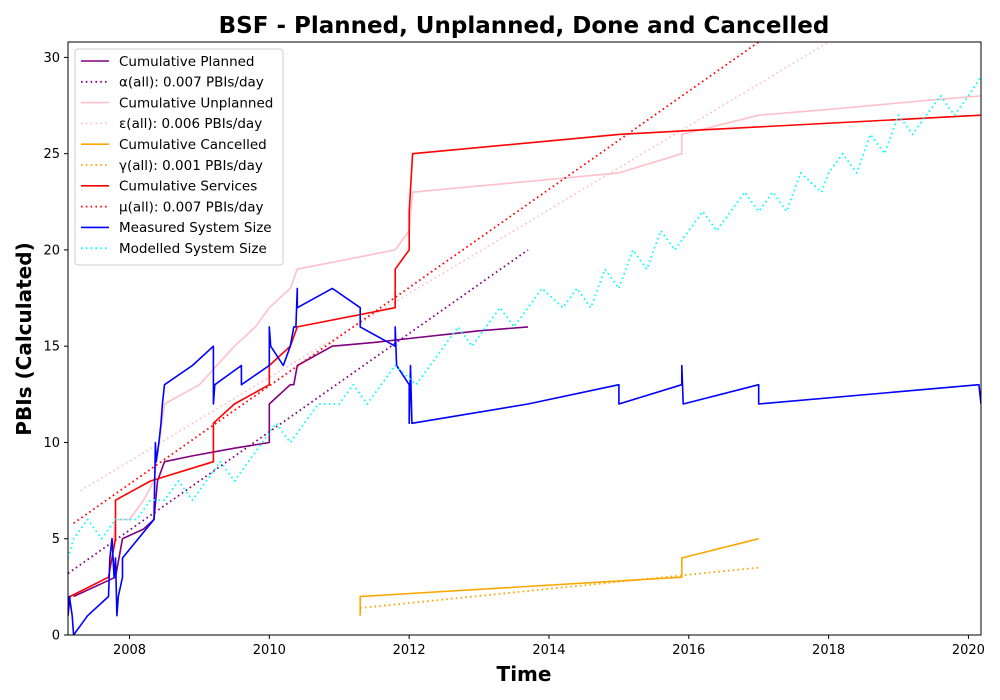 The width and height of the screenshot is (1000, 700). I want to click on x-axis-label: Time, so click(524, 674).